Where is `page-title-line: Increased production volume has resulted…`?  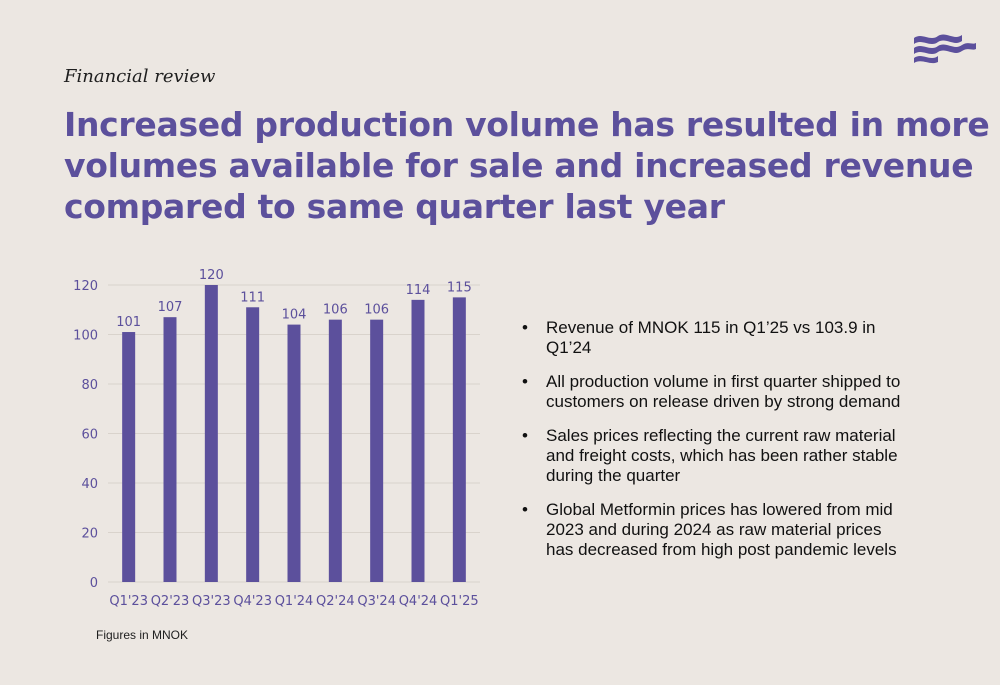
page-title-line: Increased production volume has resulted… is located at coordinates (527, 124).